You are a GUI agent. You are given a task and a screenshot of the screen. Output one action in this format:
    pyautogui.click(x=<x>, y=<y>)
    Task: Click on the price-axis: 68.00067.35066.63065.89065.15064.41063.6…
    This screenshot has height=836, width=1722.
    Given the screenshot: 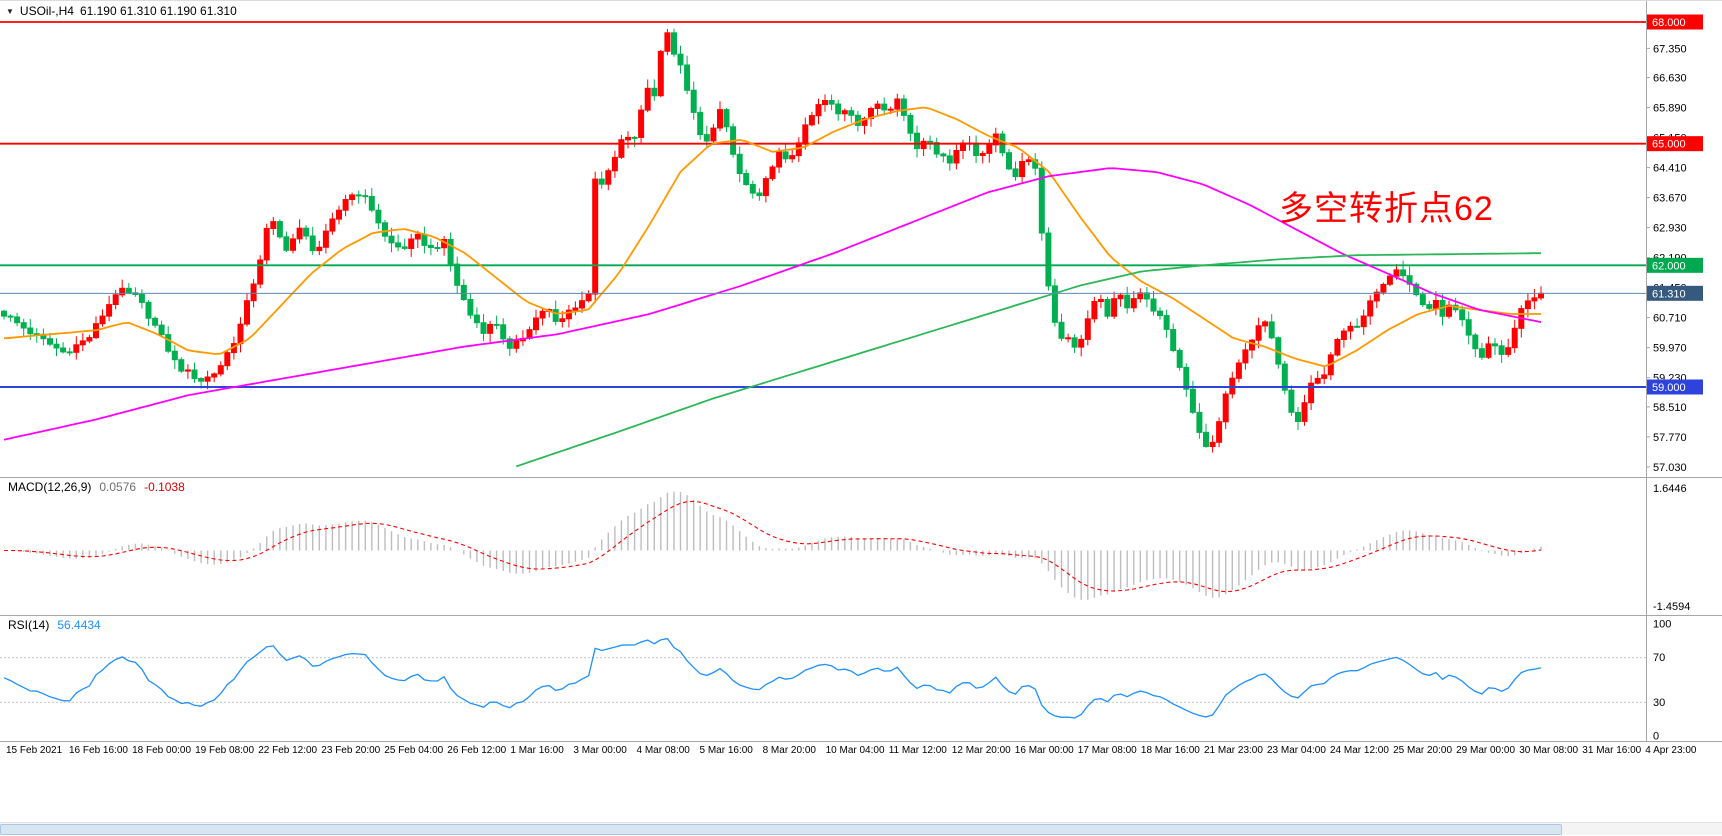 What is the action you would take?
    pyautogui.click(x=1666, y=245)
    